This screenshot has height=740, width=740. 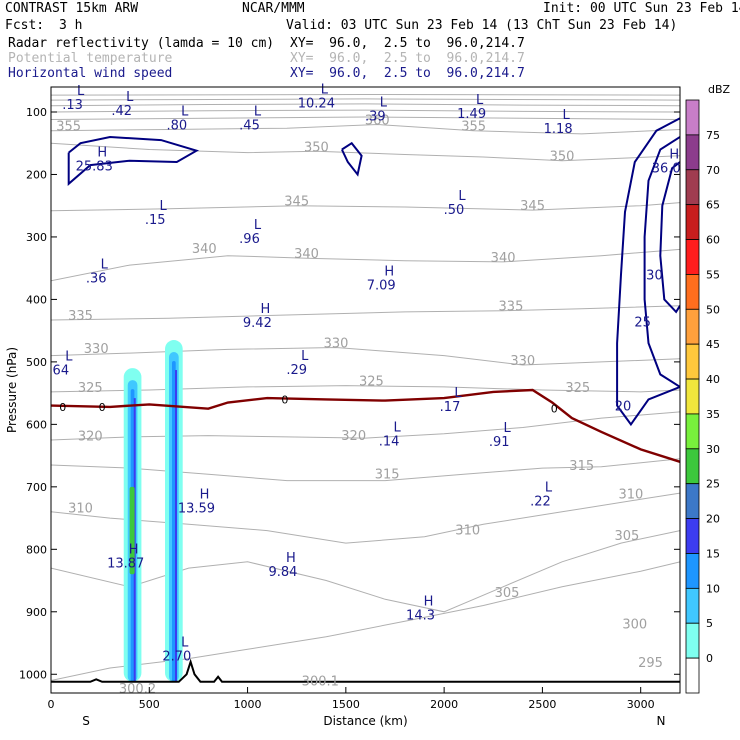 I want to click on wind-extremum-value: .80, so click(x=176, y=125).